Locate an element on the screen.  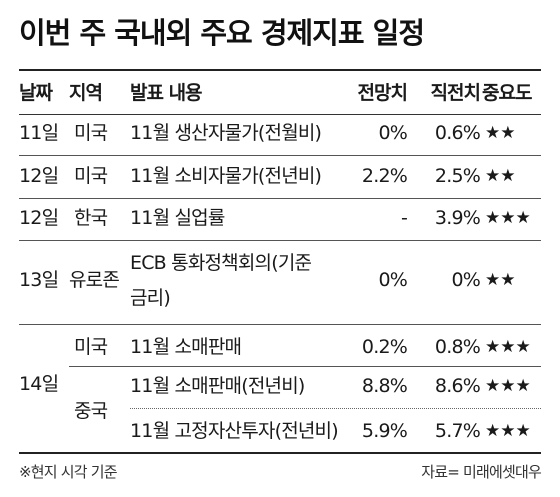
row-5-content: 11월 소매판매 is located at coordinates (186, 347).